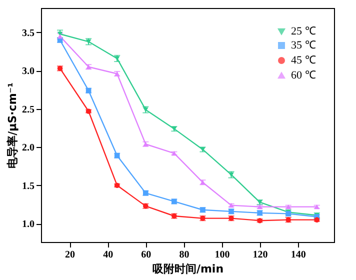  Describe the element at coordinates (188, 269) in the screenshot. I see `x-axis-title: 吸附时间/min` at that location.